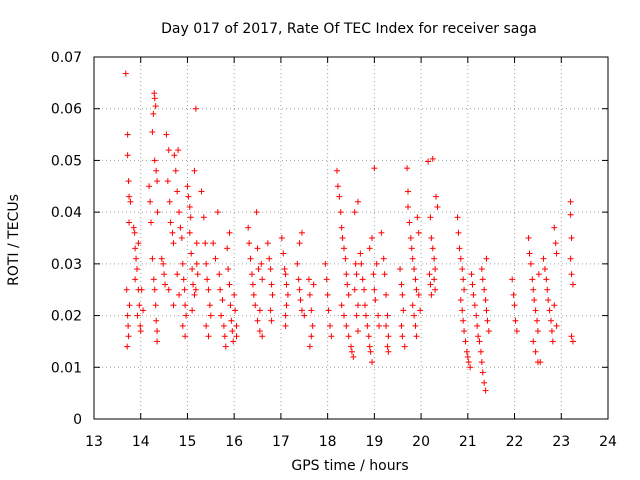 The height and width of the screenshot is (480, 640). I want to click on y-tick-label: 0.04, so click(66, 213).